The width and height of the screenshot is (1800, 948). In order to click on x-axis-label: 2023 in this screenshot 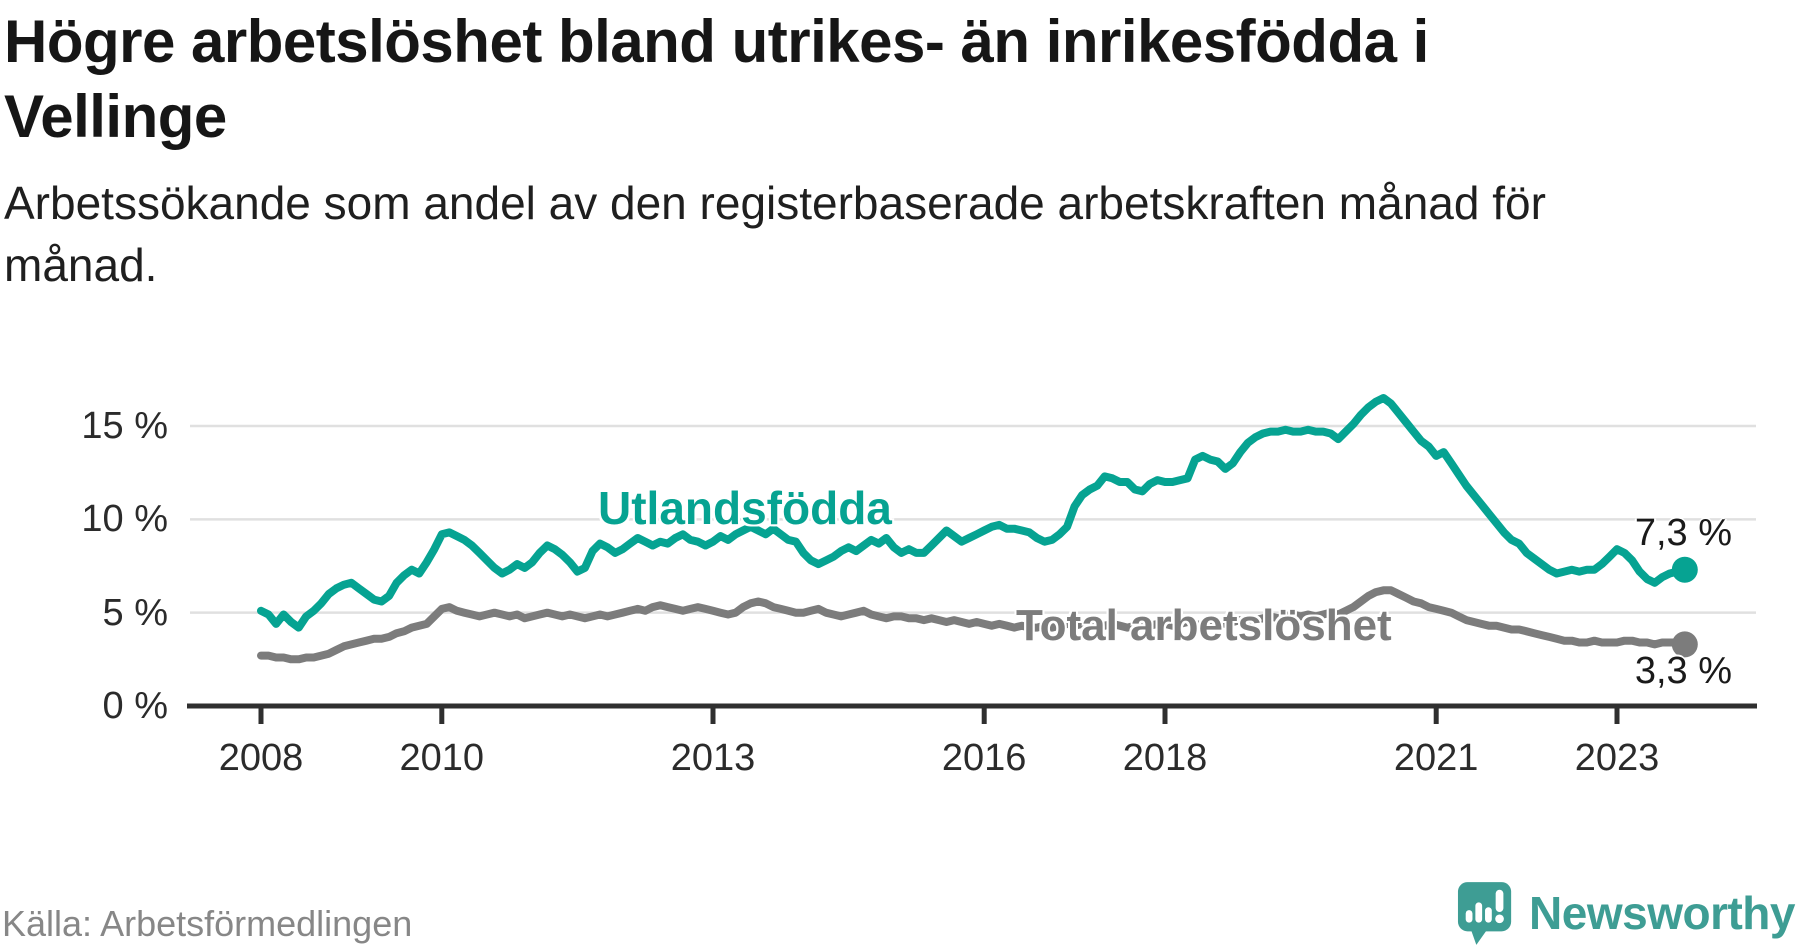, I will do `click(1617, 758)`.